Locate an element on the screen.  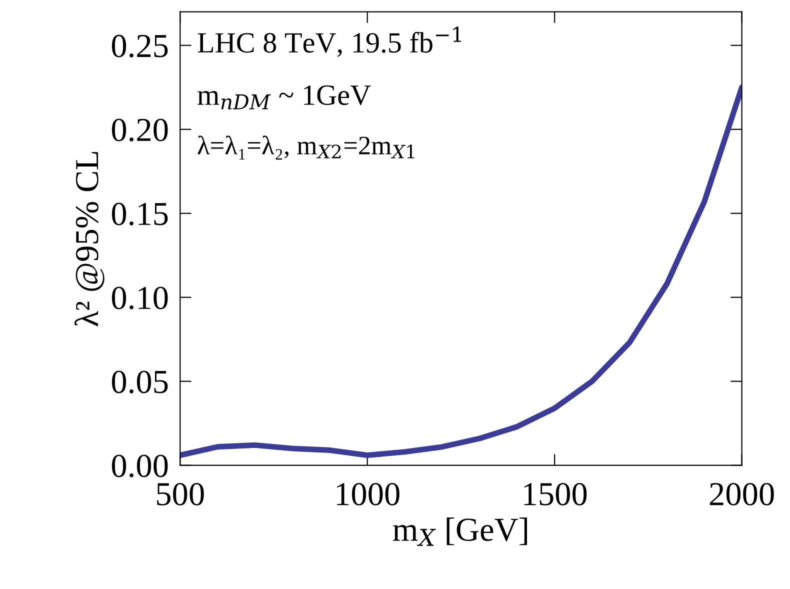
y-axis-title: λ² @95% CL is located at coordinates (89, 239).